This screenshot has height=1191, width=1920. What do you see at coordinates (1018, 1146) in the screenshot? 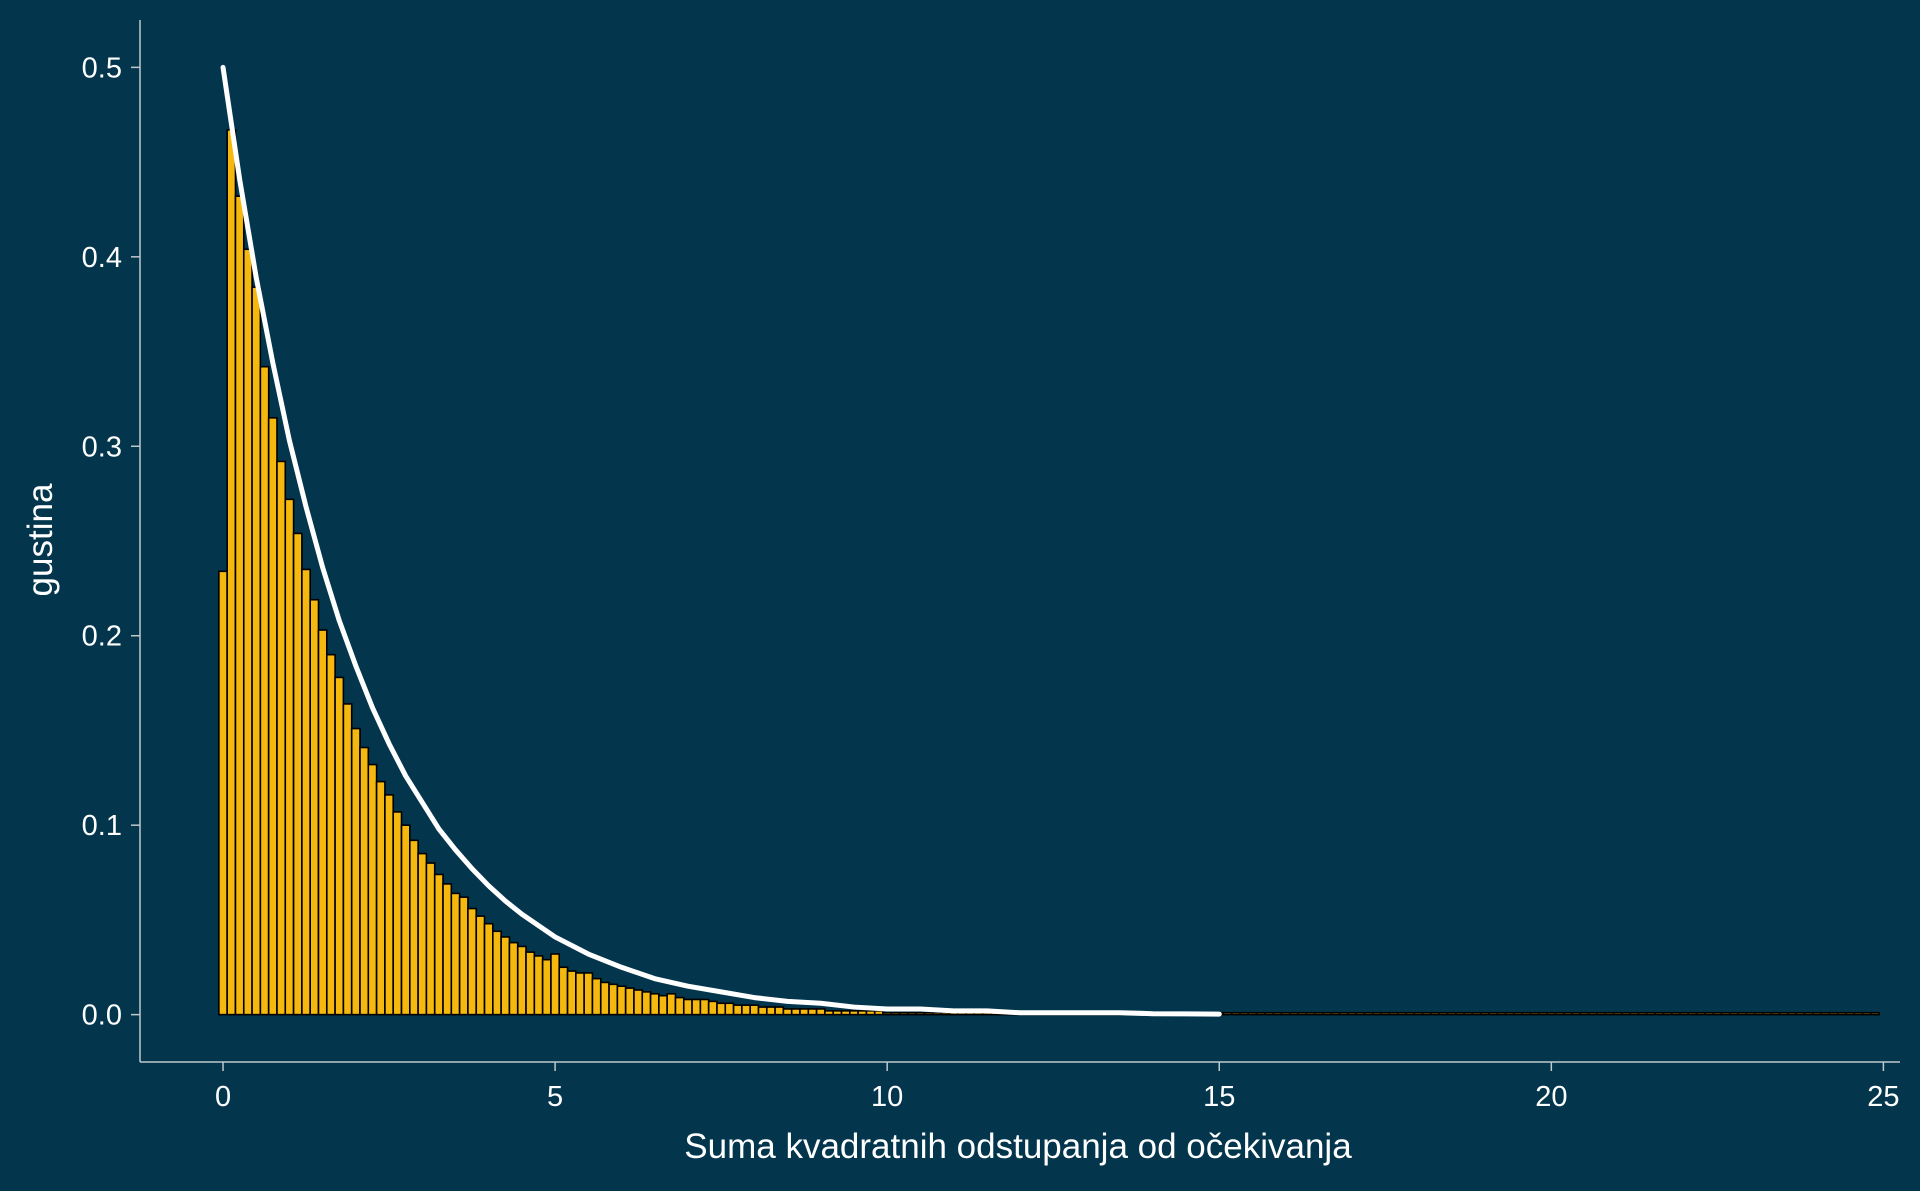
I see `x-axis-label: Suma kvadratnih odstupanja od očekivanja` at bounding box center [1018, 1146].